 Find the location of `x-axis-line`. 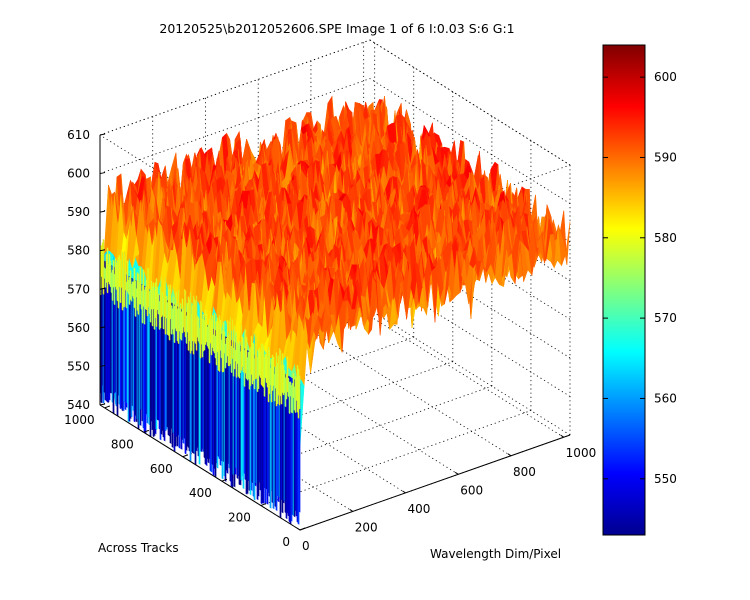

x-axis-line is located at coordinates (435, 482).